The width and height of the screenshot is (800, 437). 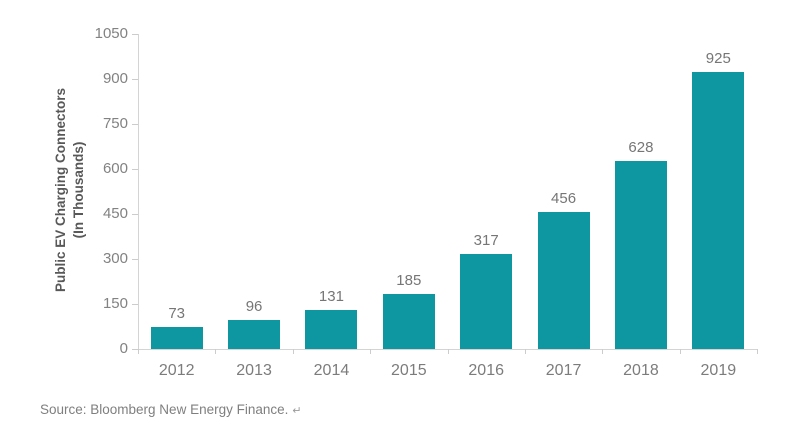 I want to click on bar-value-label: 456, so click(x=564, y=199).